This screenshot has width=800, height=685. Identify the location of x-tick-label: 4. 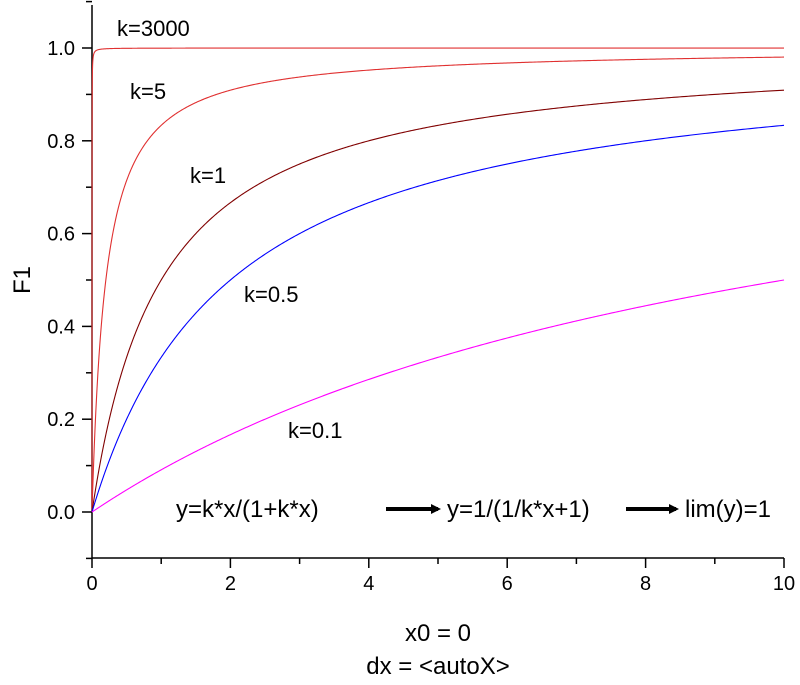
(368, 584).